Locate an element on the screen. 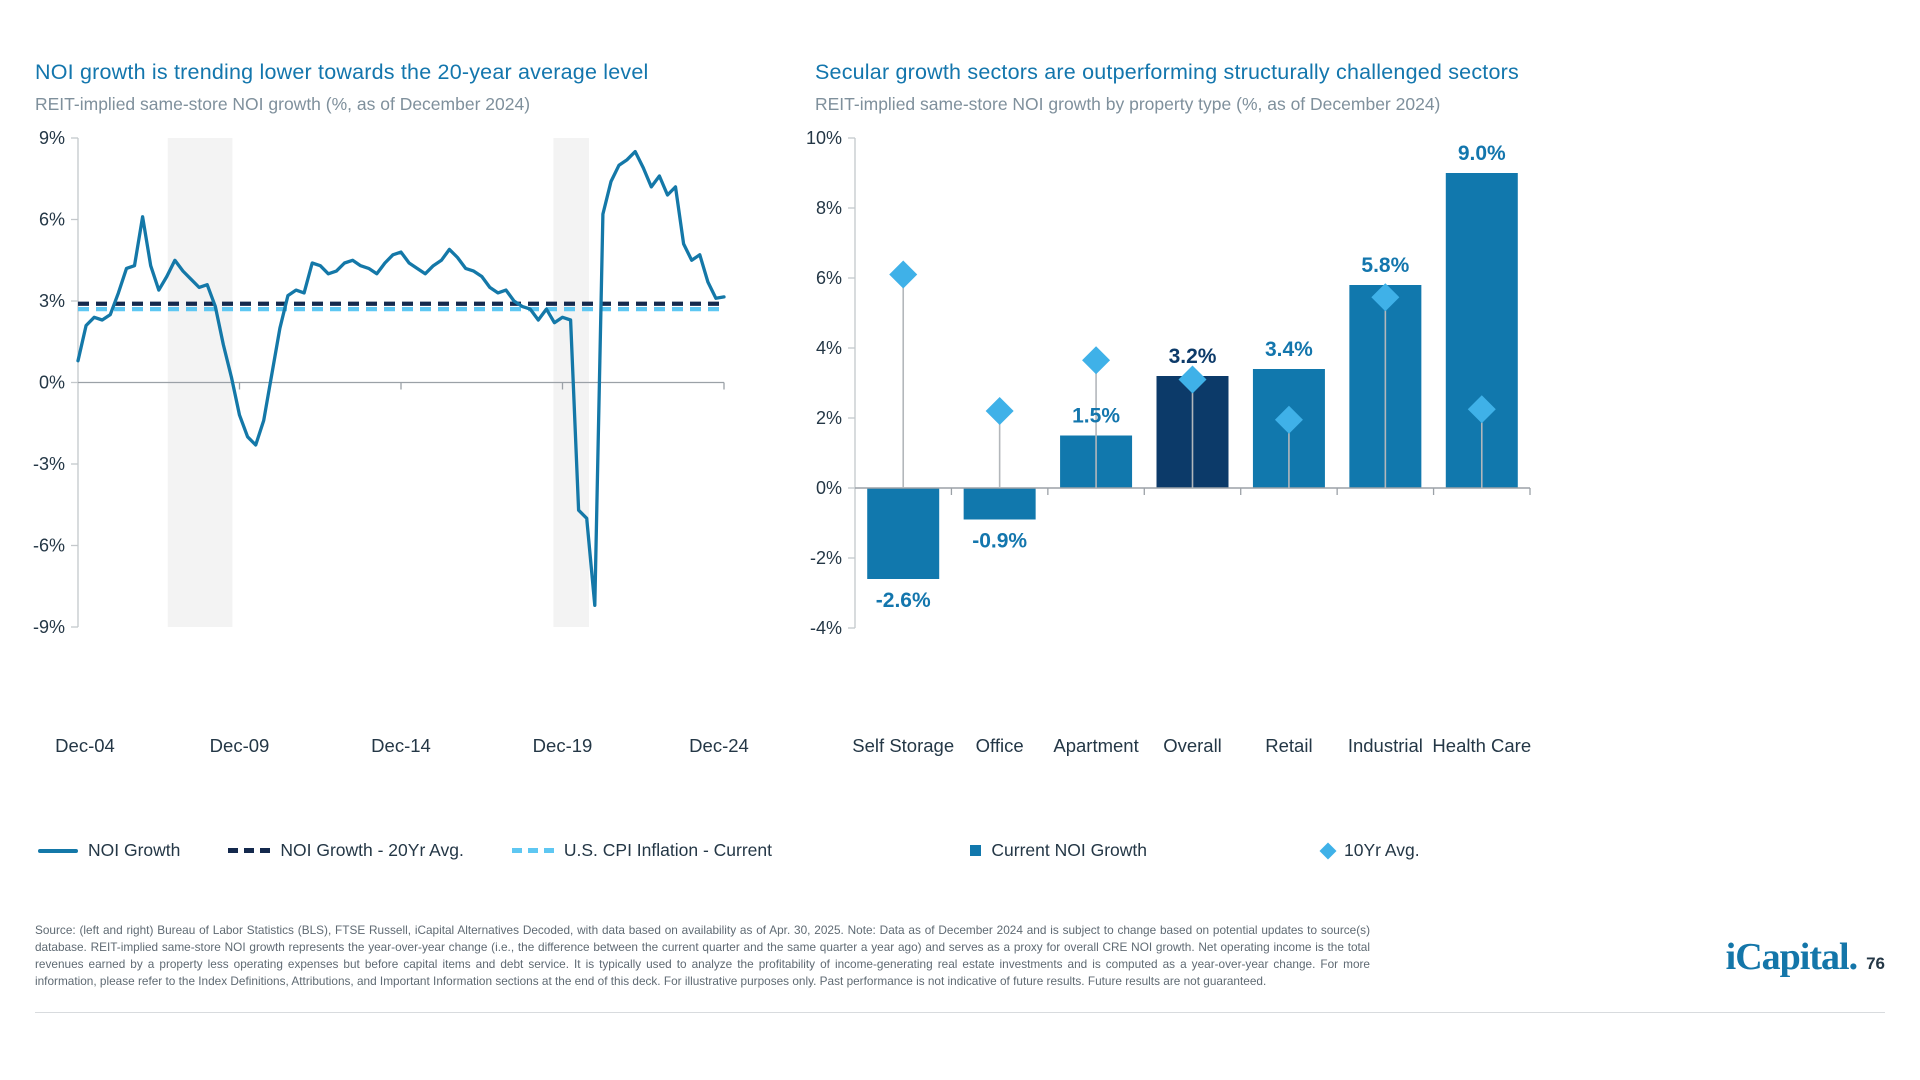  legend-item-noi-growth: NOI Growth is located at coordinates (109, 850).